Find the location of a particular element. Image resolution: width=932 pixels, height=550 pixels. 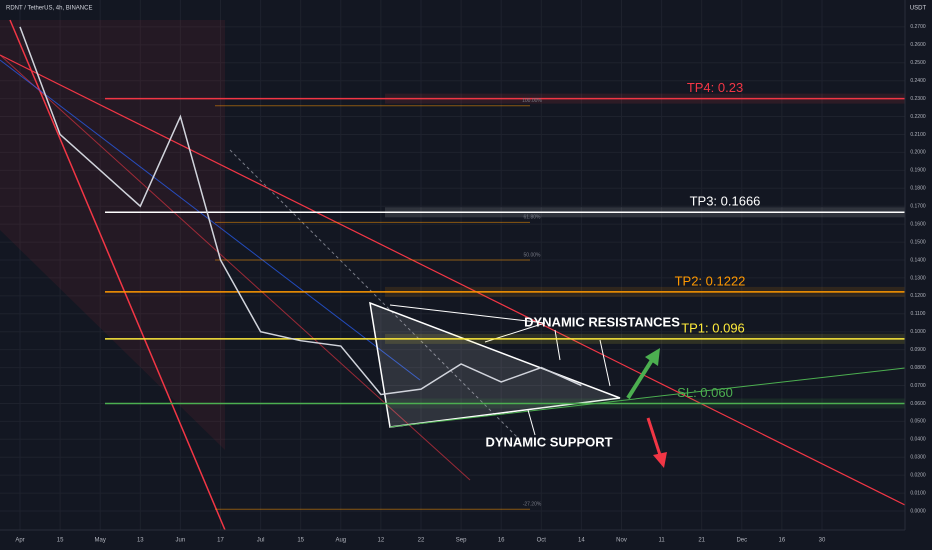

y-tick-label: 0.0700 is located at coordinates (918, 386).